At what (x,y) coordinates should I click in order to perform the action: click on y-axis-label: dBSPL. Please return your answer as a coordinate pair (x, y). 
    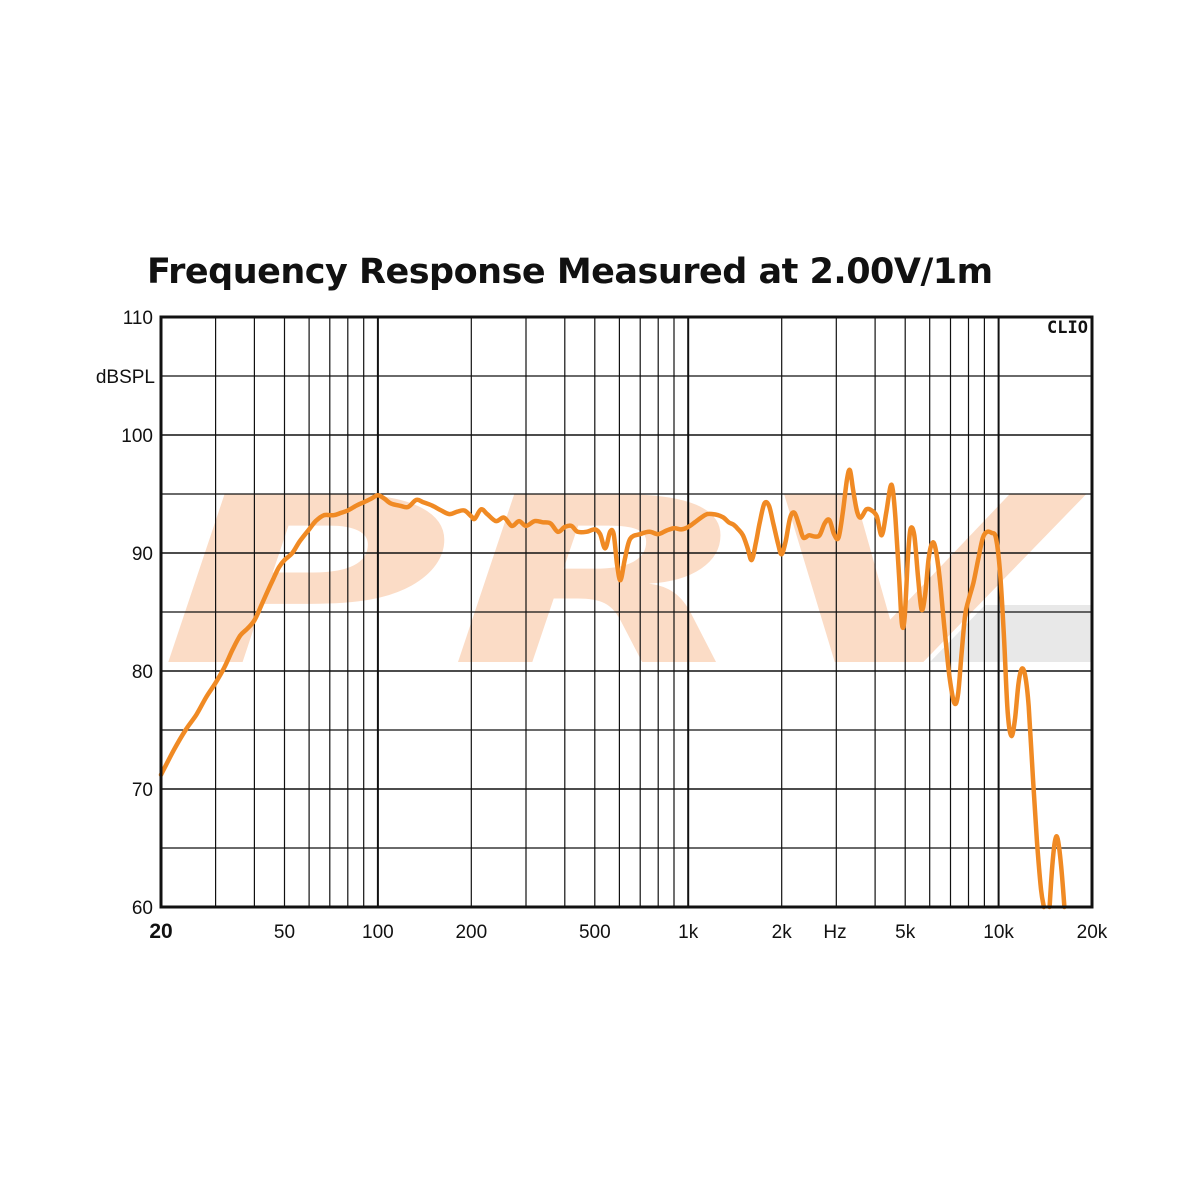
    Looking at the image, I should click on (125, 377).